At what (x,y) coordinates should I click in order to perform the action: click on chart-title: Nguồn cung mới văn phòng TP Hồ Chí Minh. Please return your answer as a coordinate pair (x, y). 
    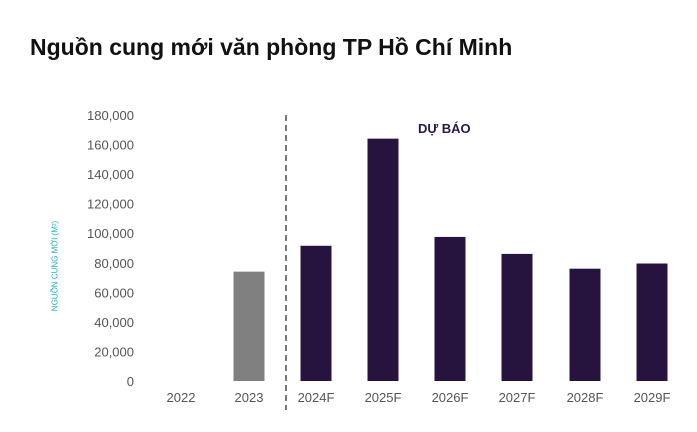
    Looking at the image, I should click on (271, 47).